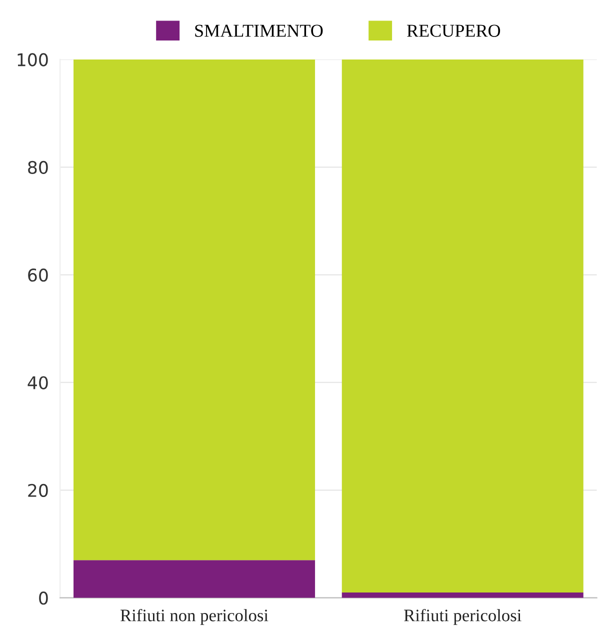 The width and height of the screenshot is (601, 626). I want to click on y-tick-label: 80, so click(38, 167).